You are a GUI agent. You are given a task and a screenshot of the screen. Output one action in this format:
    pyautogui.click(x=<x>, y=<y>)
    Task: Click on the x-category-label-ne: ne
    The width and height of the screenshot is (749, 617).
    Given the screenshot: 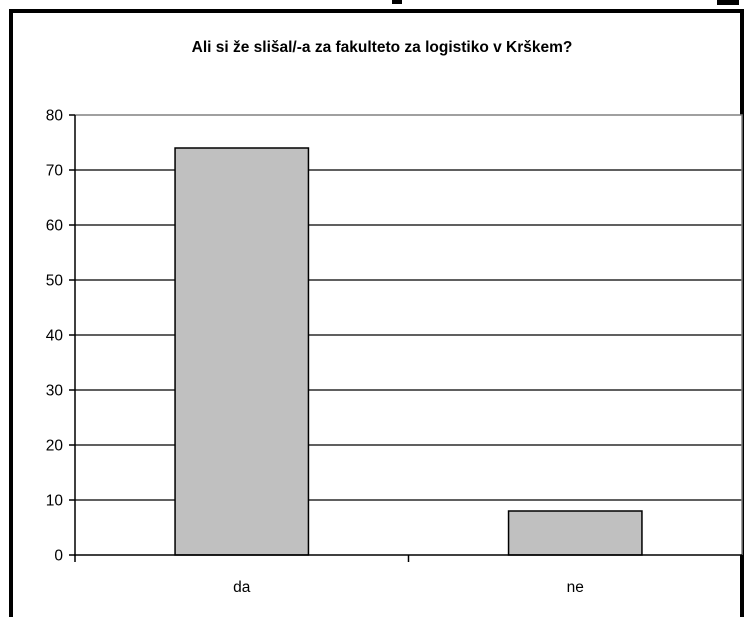 What is the action you would take?
    pyautogui.click(x=575, y=587)
    